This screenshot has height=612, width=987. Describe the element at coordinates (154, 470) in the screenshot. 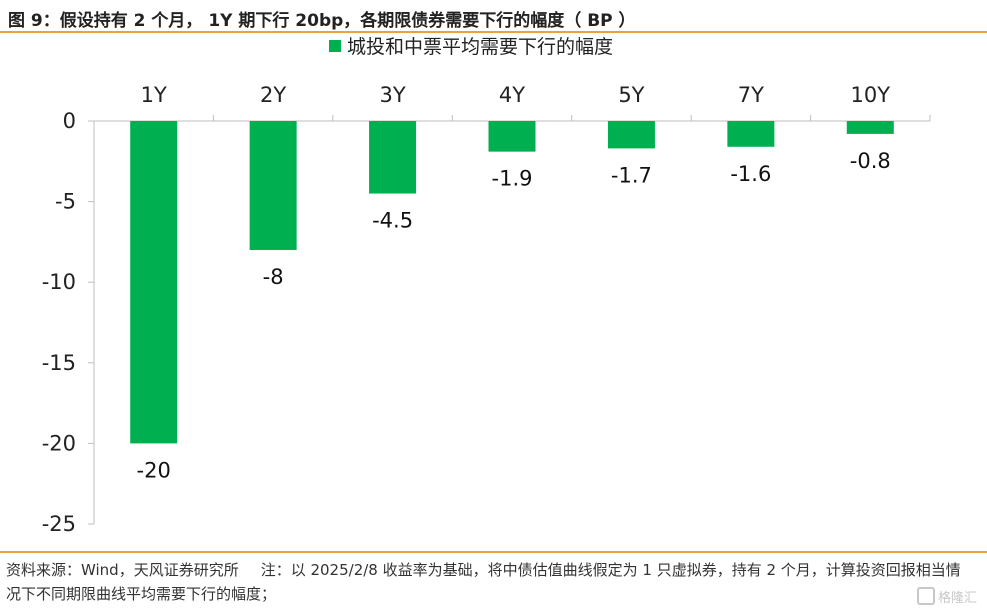

I see `data-label: -20` at that location.